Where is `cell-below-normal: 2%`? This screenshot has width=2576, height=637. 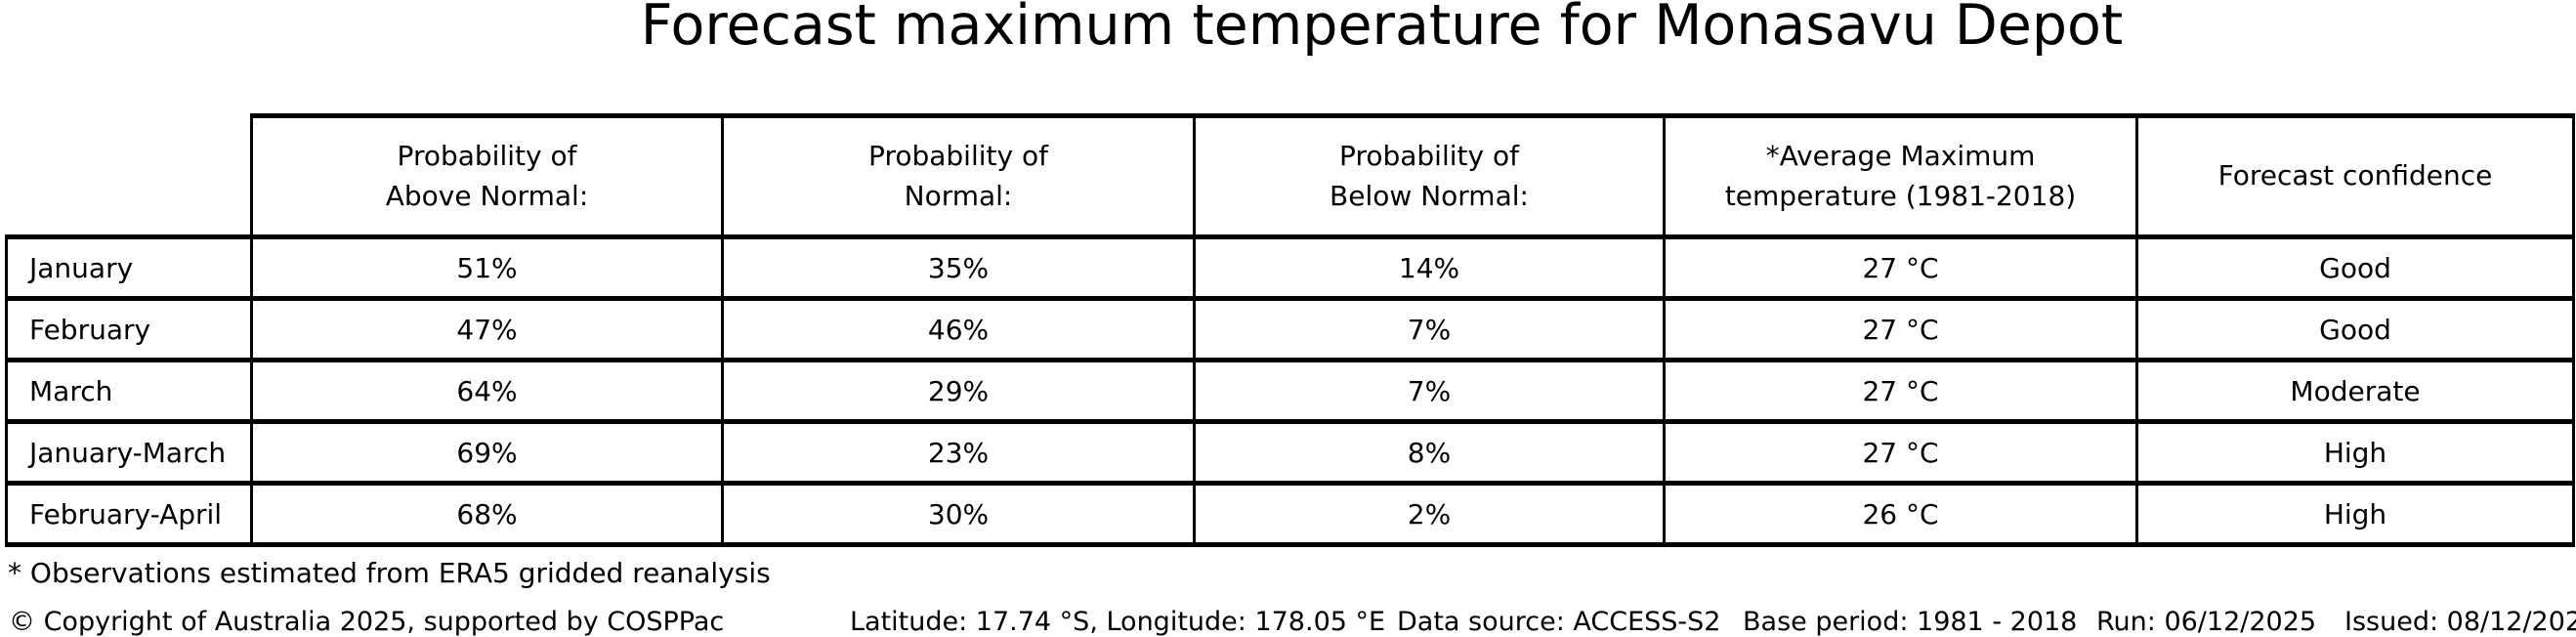 cell-below-normal: 2% is located at coordinates (1429, 514).